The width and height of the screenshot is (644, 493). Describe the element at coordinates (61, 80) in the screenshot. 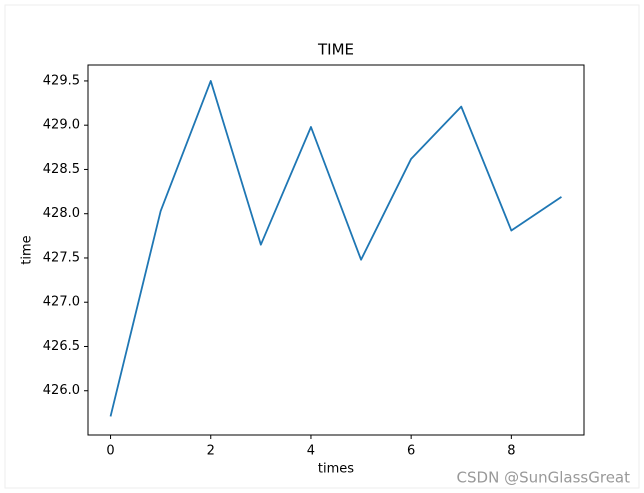

I see `y-tick-label: 429.5` at that location.